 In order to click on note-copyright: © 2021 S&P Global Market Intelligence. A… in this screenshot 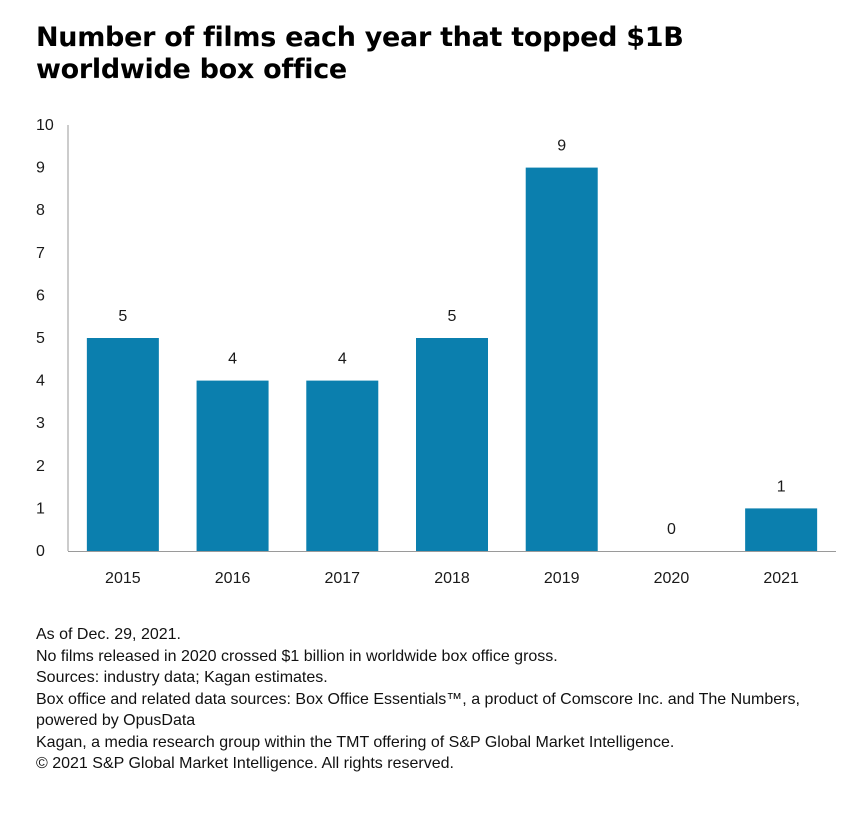, I will do `click(245, 763)`.